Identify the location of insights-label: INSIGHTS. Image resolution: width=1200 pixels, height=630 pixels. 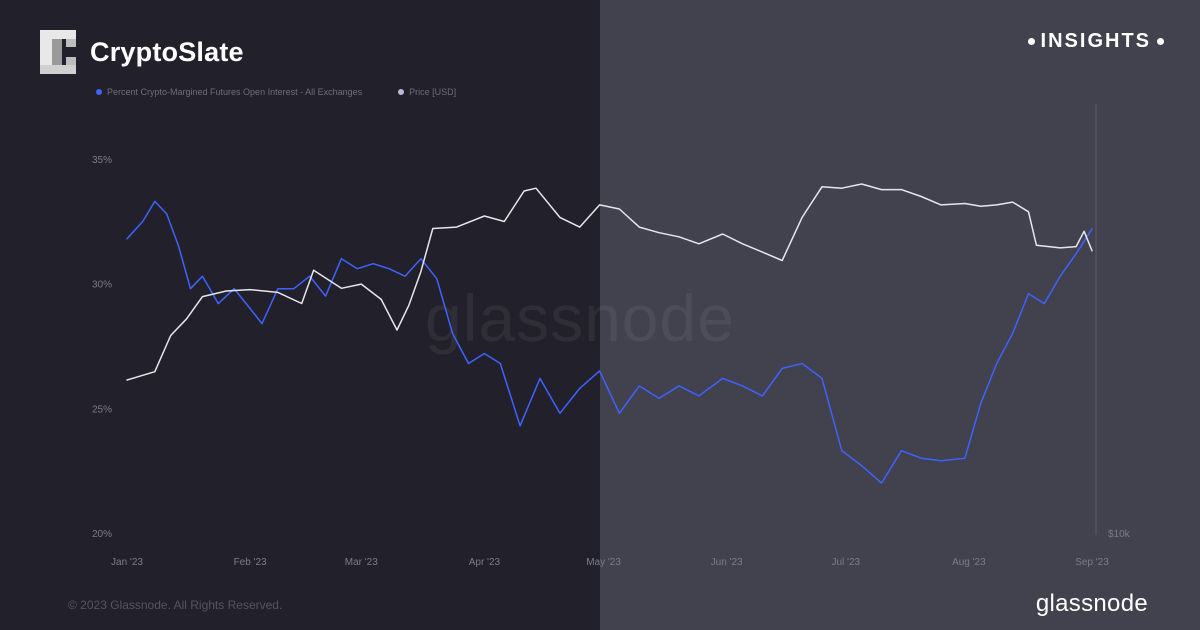
(1095, 41).